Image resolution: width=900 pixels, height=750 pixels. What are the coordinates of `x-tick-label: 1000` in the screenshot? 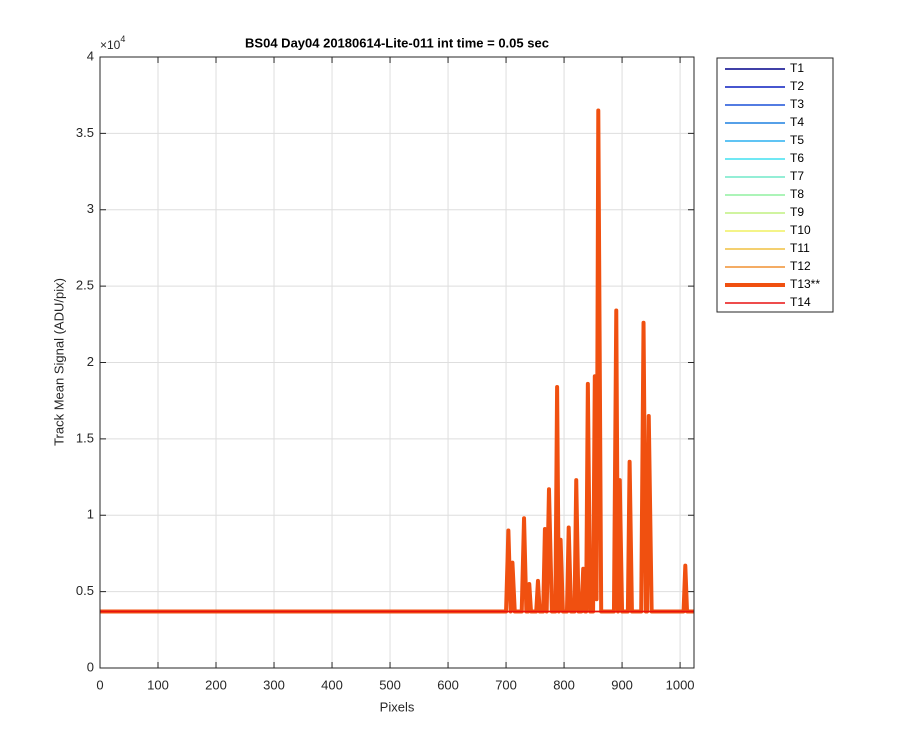 It's located at (680, 684).